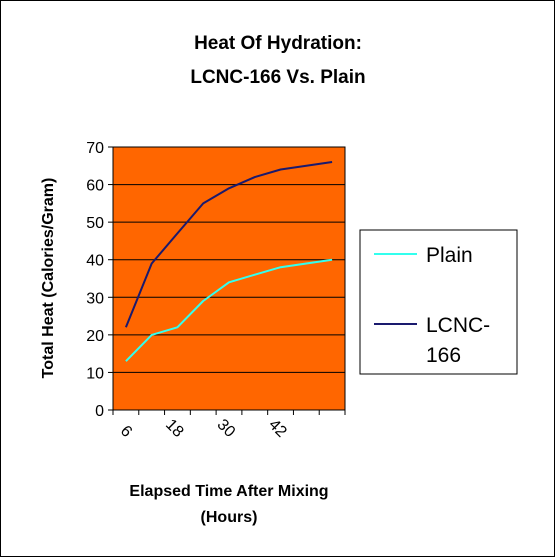 Image resolution: width=555 pixels, height=557 pixels. I want to click on legend-label-plain: Plain, so click(449, 255).